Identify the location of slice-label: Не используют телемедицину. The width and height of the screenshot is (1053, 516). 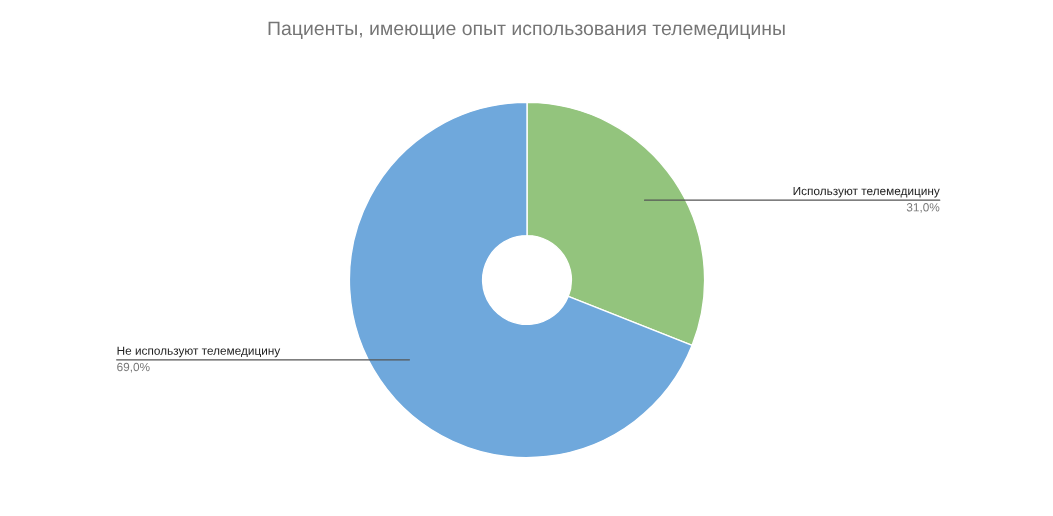
(199, 352).